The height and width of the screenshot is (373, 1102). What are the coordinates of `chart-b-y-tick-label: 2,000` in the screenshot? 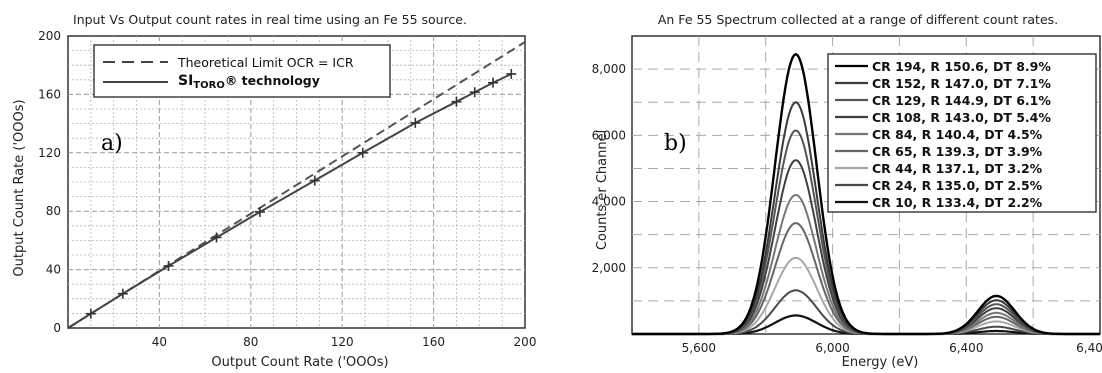 It's located at (609, 268).